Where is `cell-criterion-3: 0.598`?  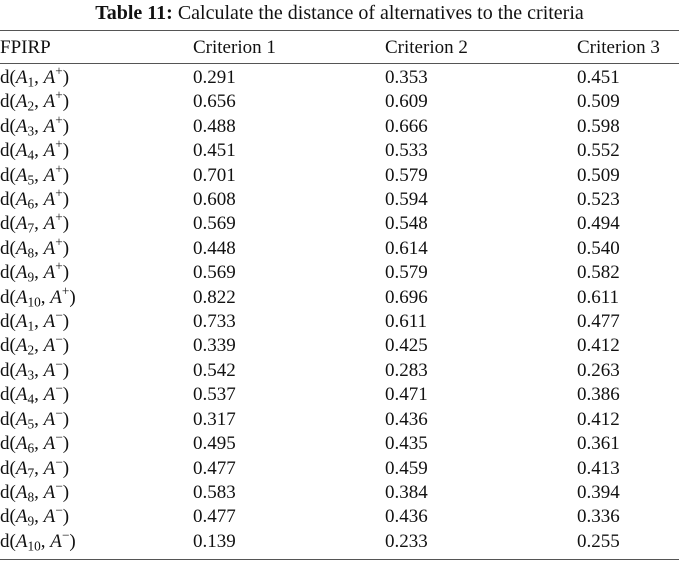
cell-criterion-3: 0.598 is located at coordinates (598, 126).